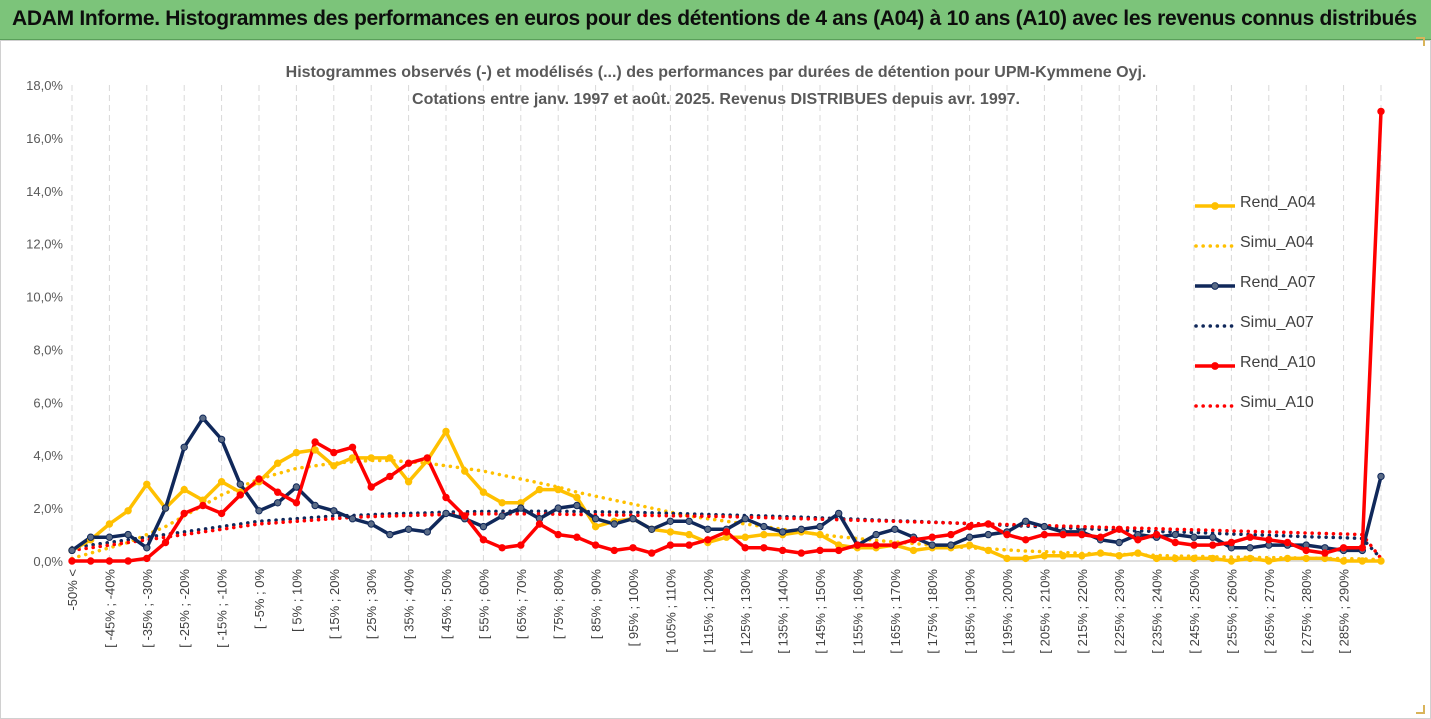 This screenshot has width=1431, height=719. What do you see at coordinates (895, 611) in the screenshot?
I see `x-tick-label: [ 165% ; 170%` at bounding box center [895, 611].